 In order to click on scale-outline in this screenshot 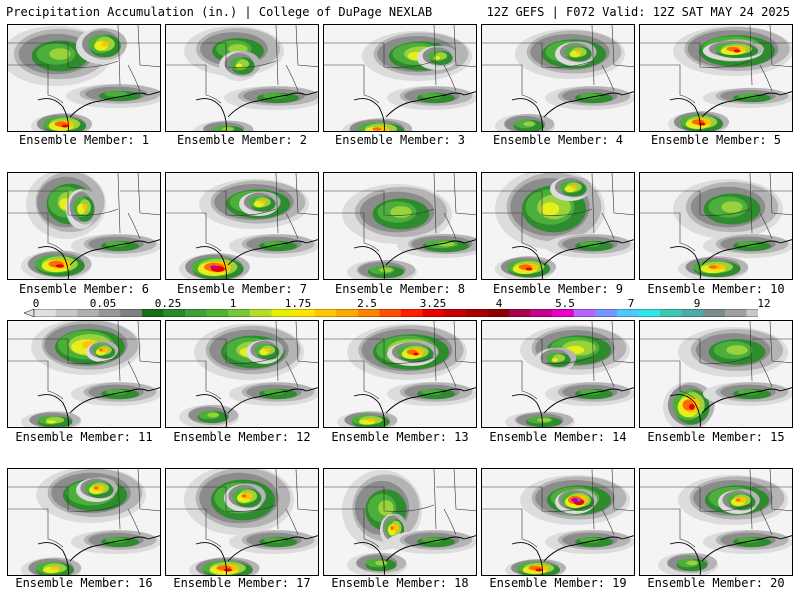, I will do `click(395, 313)`.